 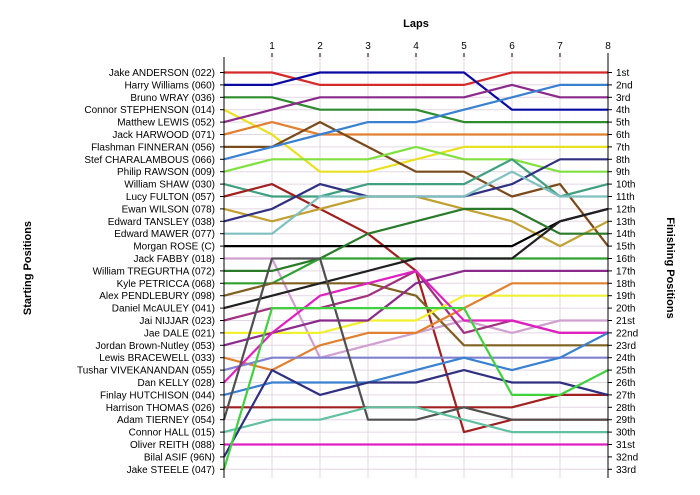 What do you see at coordinates (627, 333) in the screenshot?
I see `finish-position-label: 22nd` at bounding box center [627, 333].